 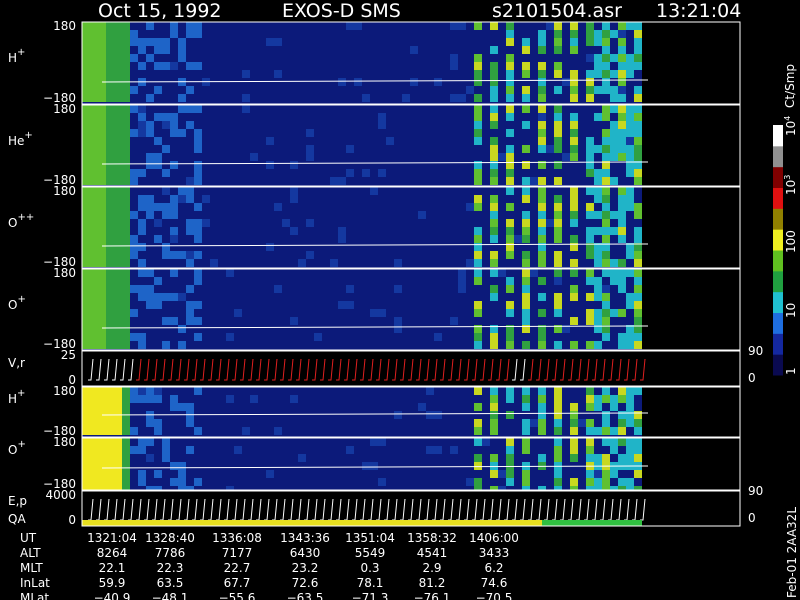 What do you see at coordinates (16, 363) in the screenshot?
I see `panel-label: V,r` at bounding box center [16, 363].